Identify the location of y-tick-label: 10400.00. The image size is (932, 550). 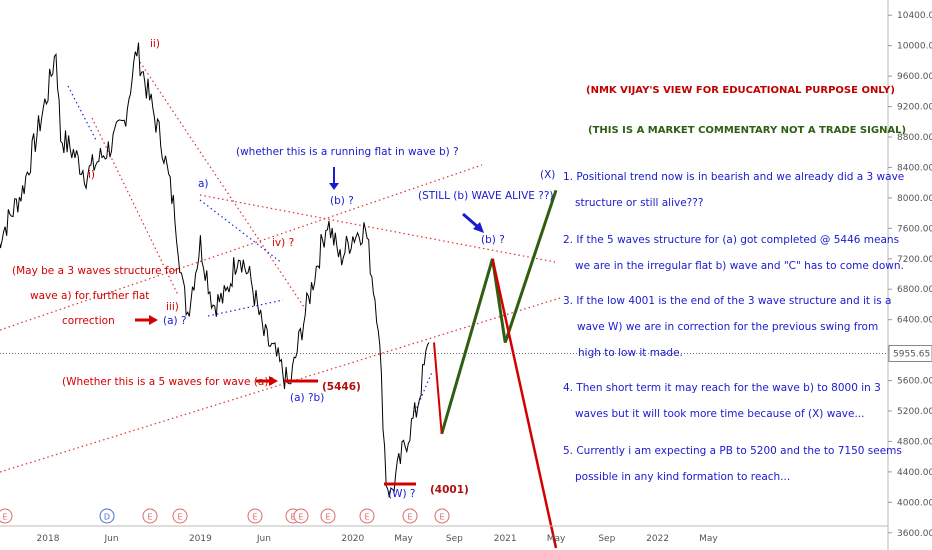
(914, 16).